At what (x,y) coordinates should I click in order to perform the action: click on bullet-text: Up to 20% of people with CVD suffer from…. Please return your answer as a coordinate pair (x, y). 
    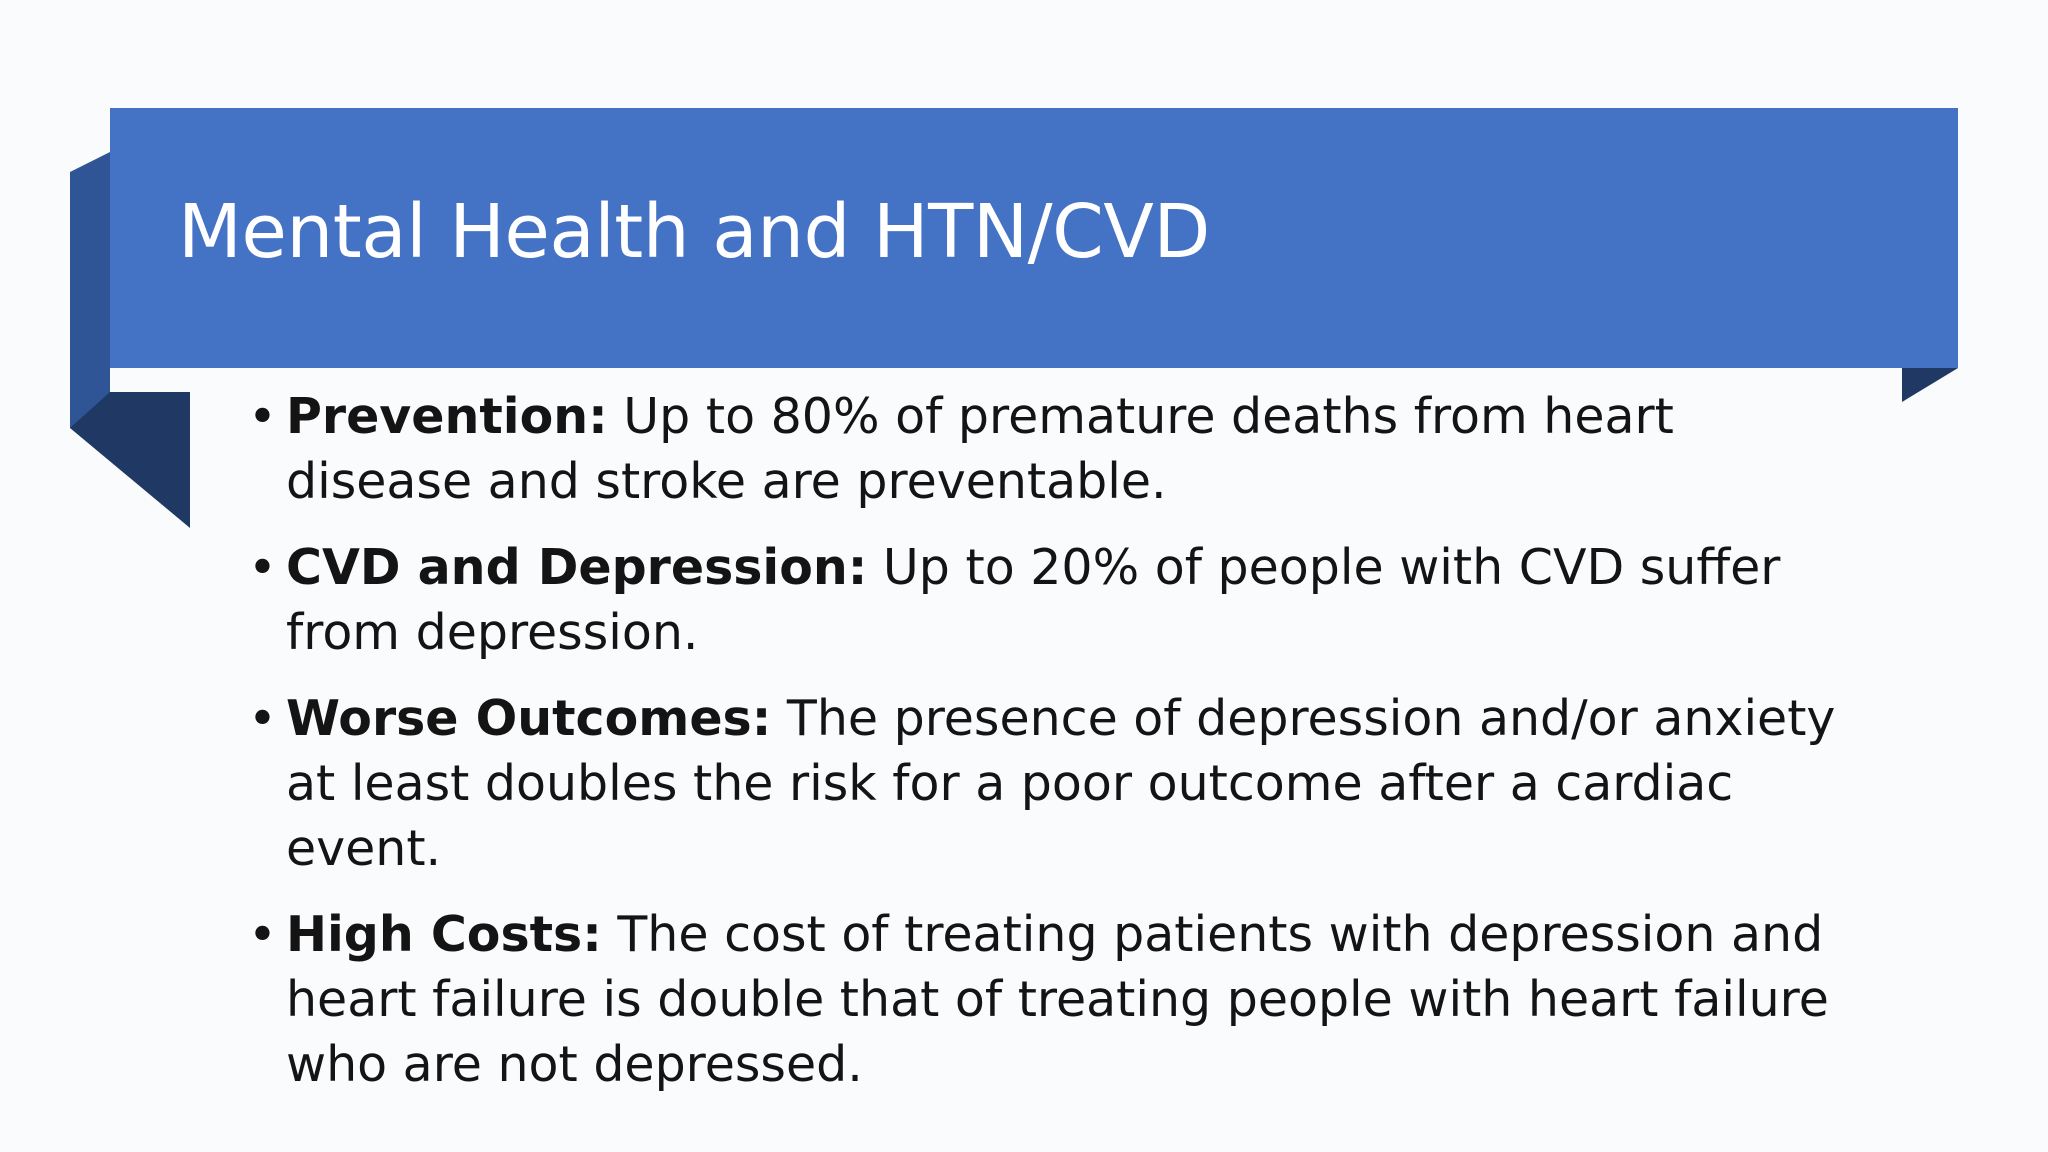
    Looking at the image, I should click on (1033, 600).